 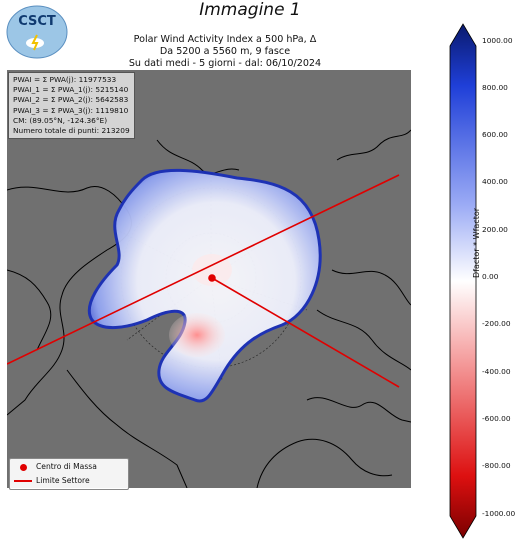 I want to click on csct-logo: CSCT, so click(x=37, y=32).